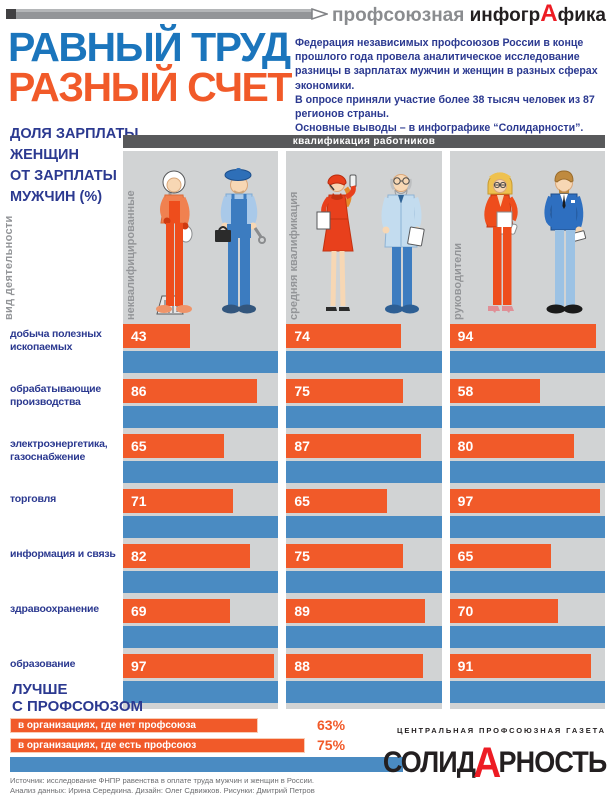 Image resolution: width=612 pixels, height=800 pixels. I want to click on row-label-manufacturing: обрабатывающие производства, so click(56, 395).